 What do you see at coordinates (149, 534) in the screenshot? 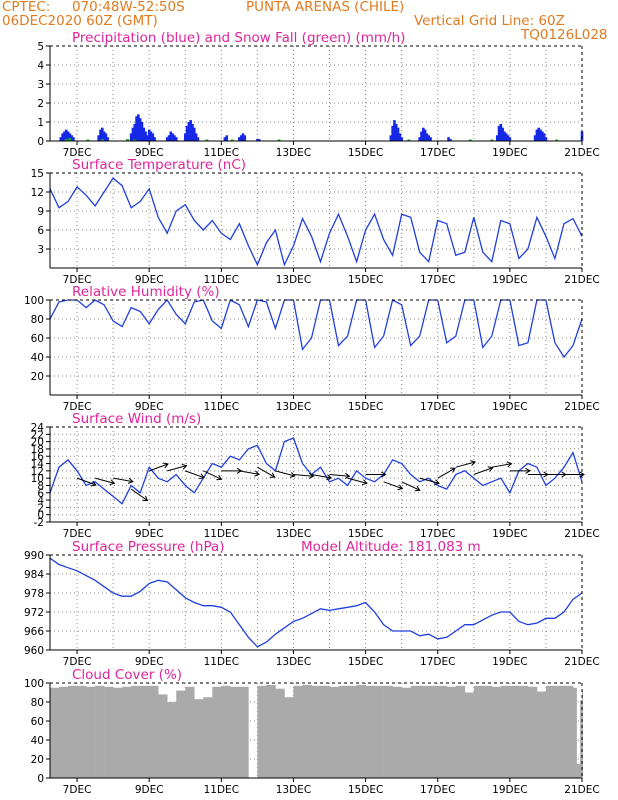
I see `panel-4-xtick-label: 9DEC` at bounding box center [149, 534].